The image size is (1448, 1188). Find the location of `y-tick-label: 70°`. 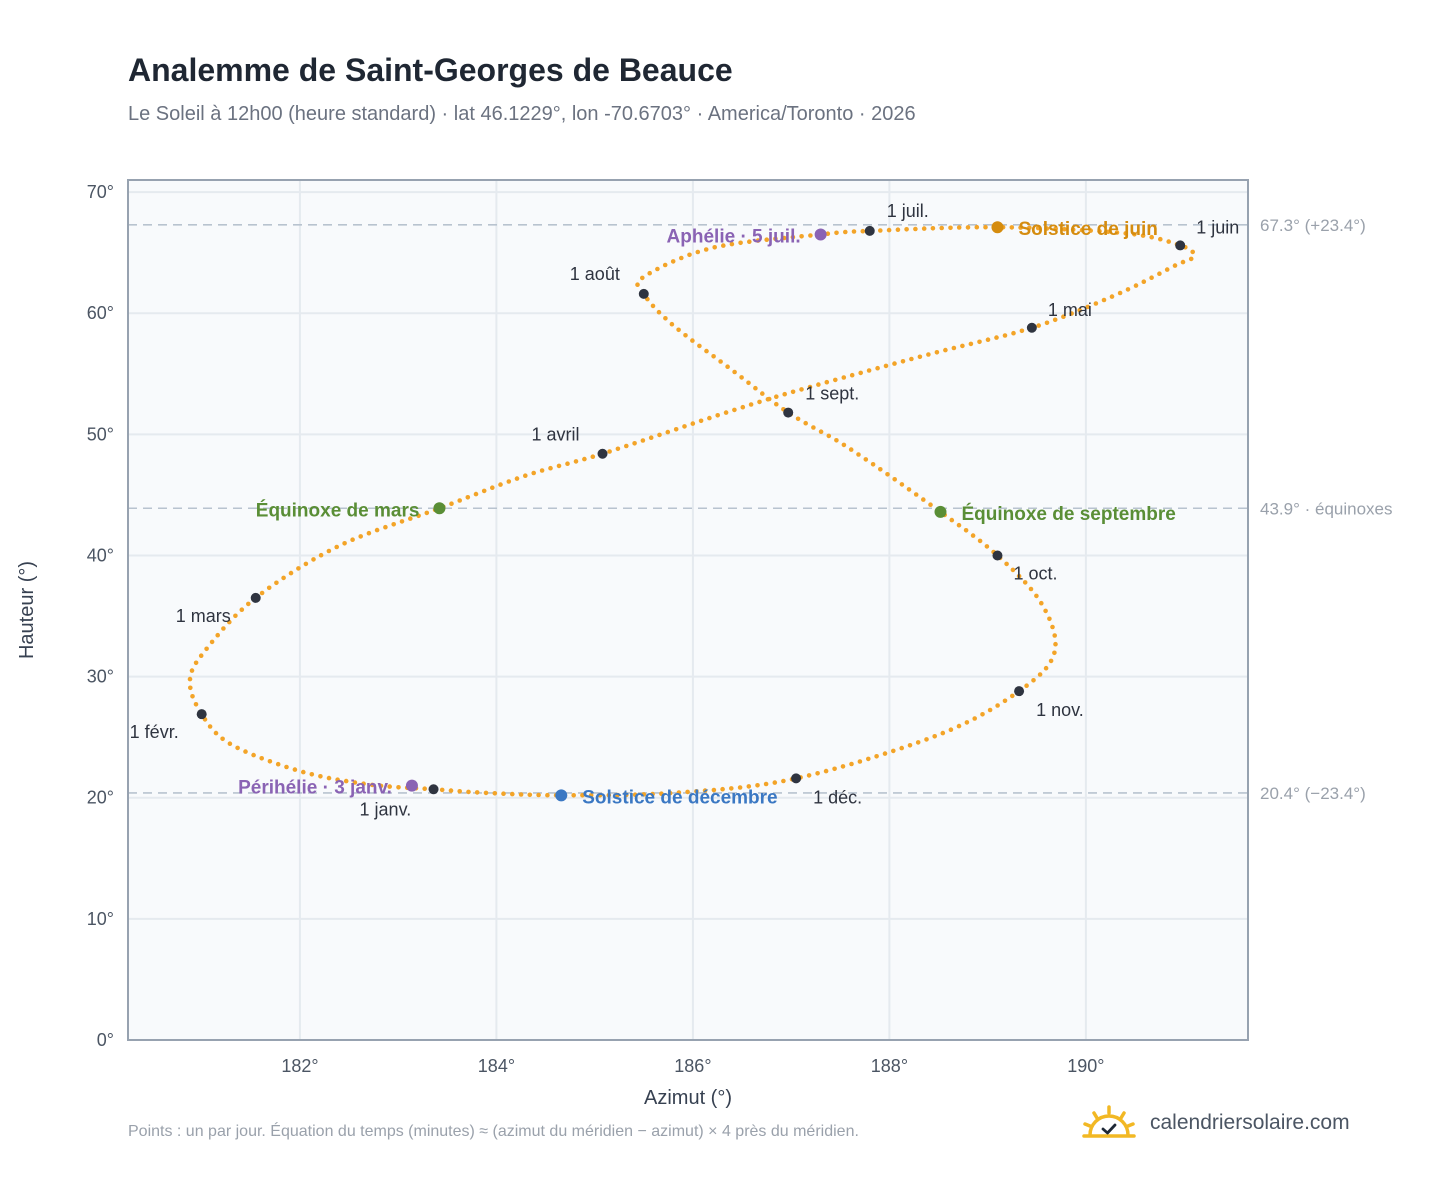

y-tick-label: 70° is located at coordinates (100, 192).